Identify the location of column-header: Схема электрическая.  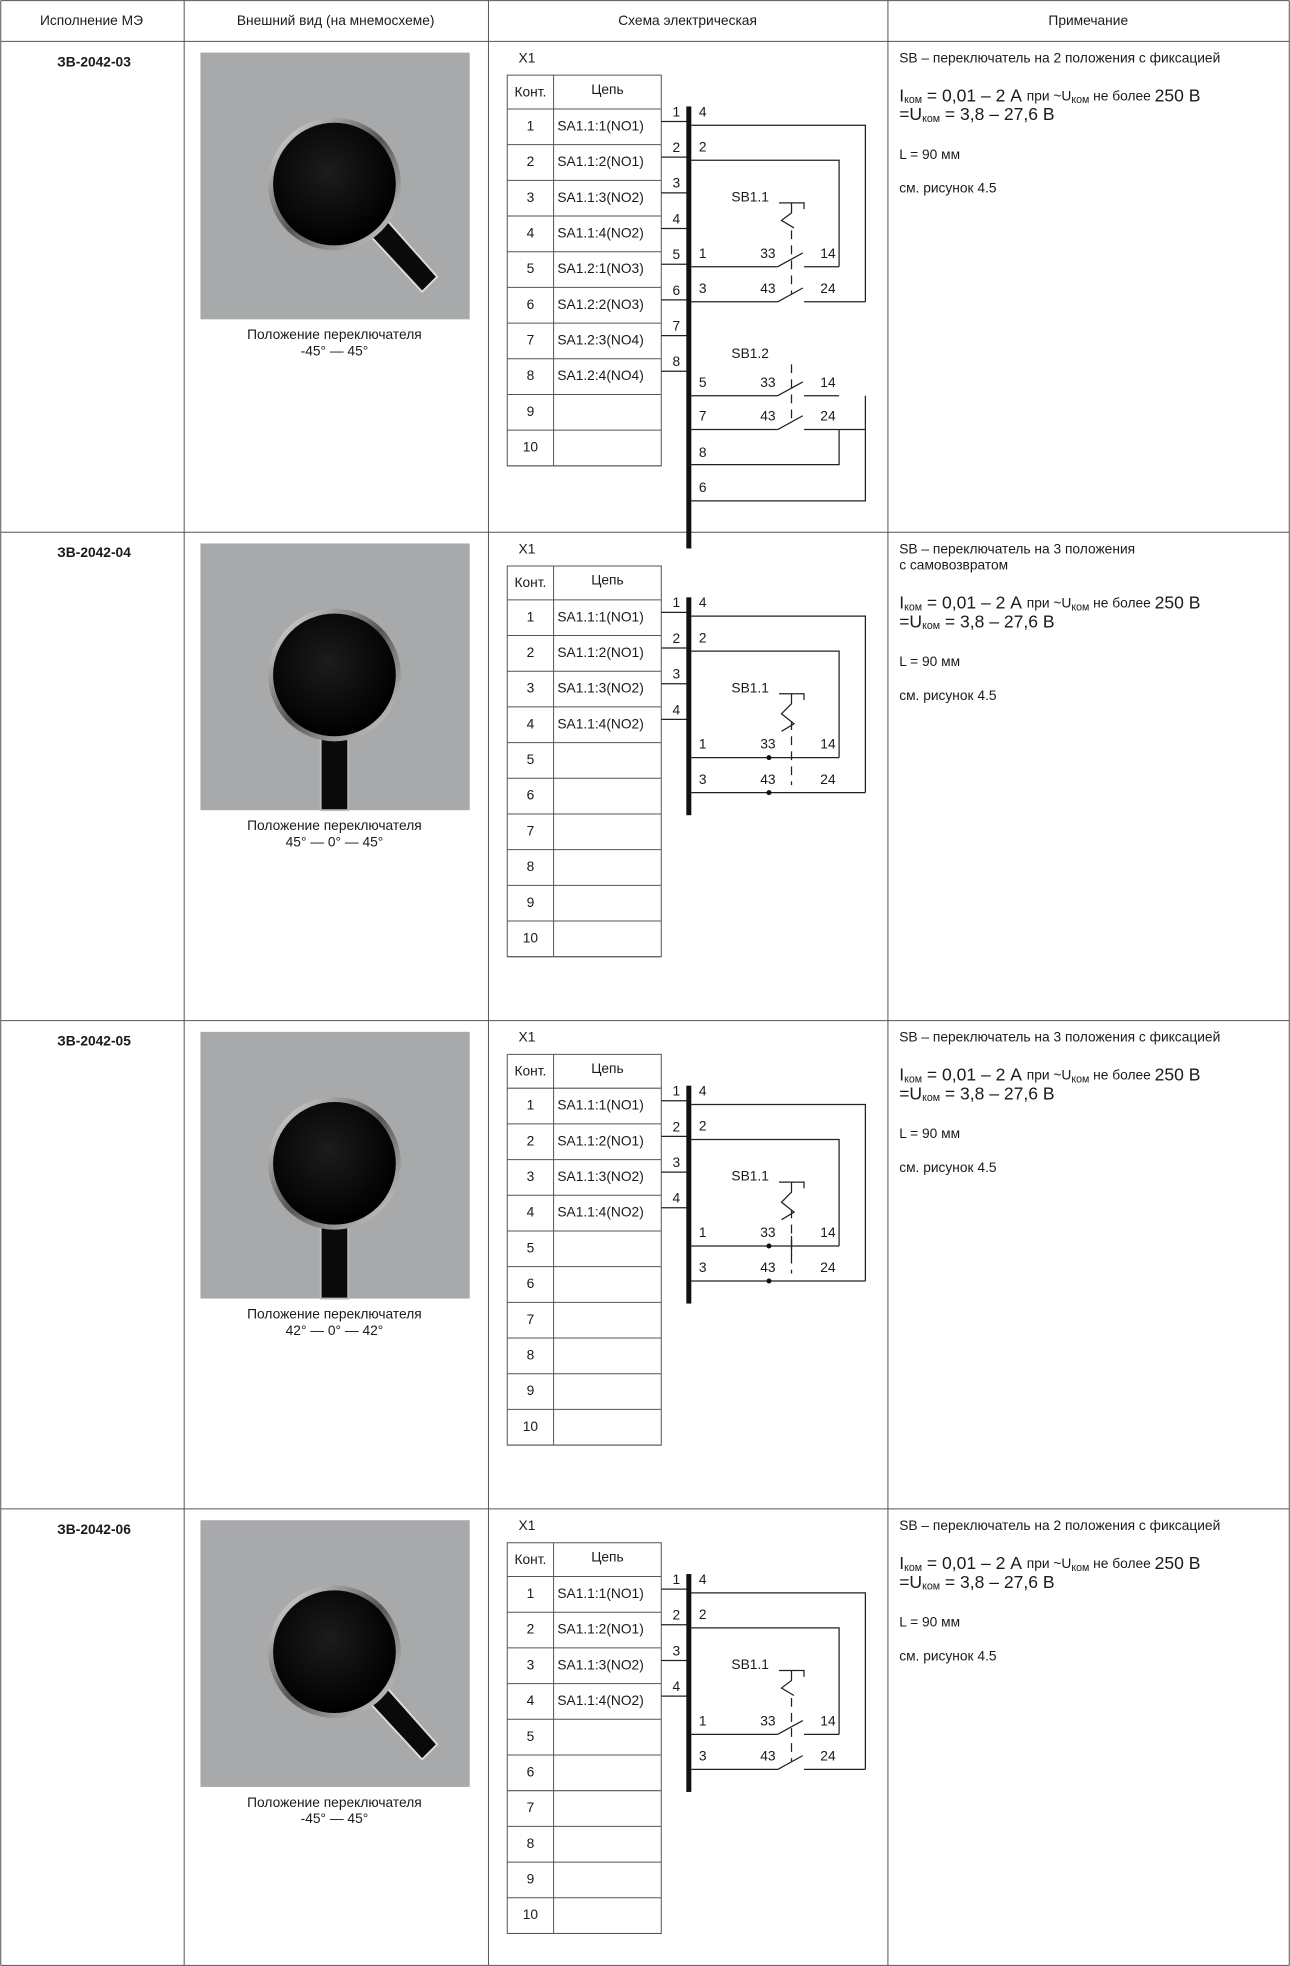
(687, 20).